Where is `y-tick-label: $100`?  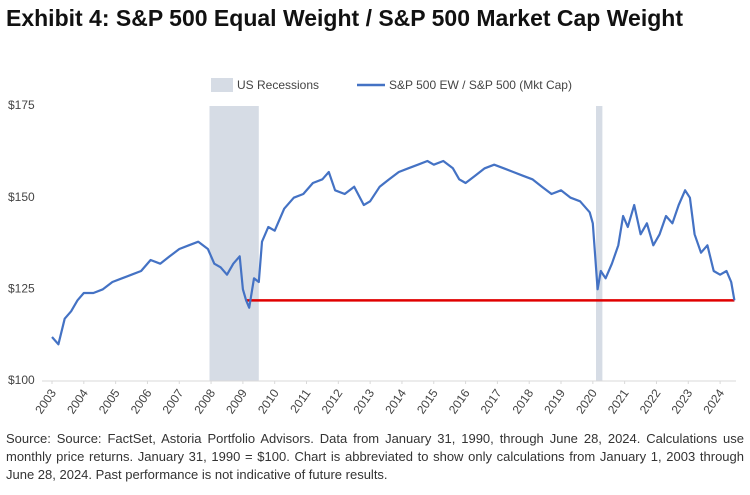
y-tick-label: $100 is located at coordinates (21, 380).